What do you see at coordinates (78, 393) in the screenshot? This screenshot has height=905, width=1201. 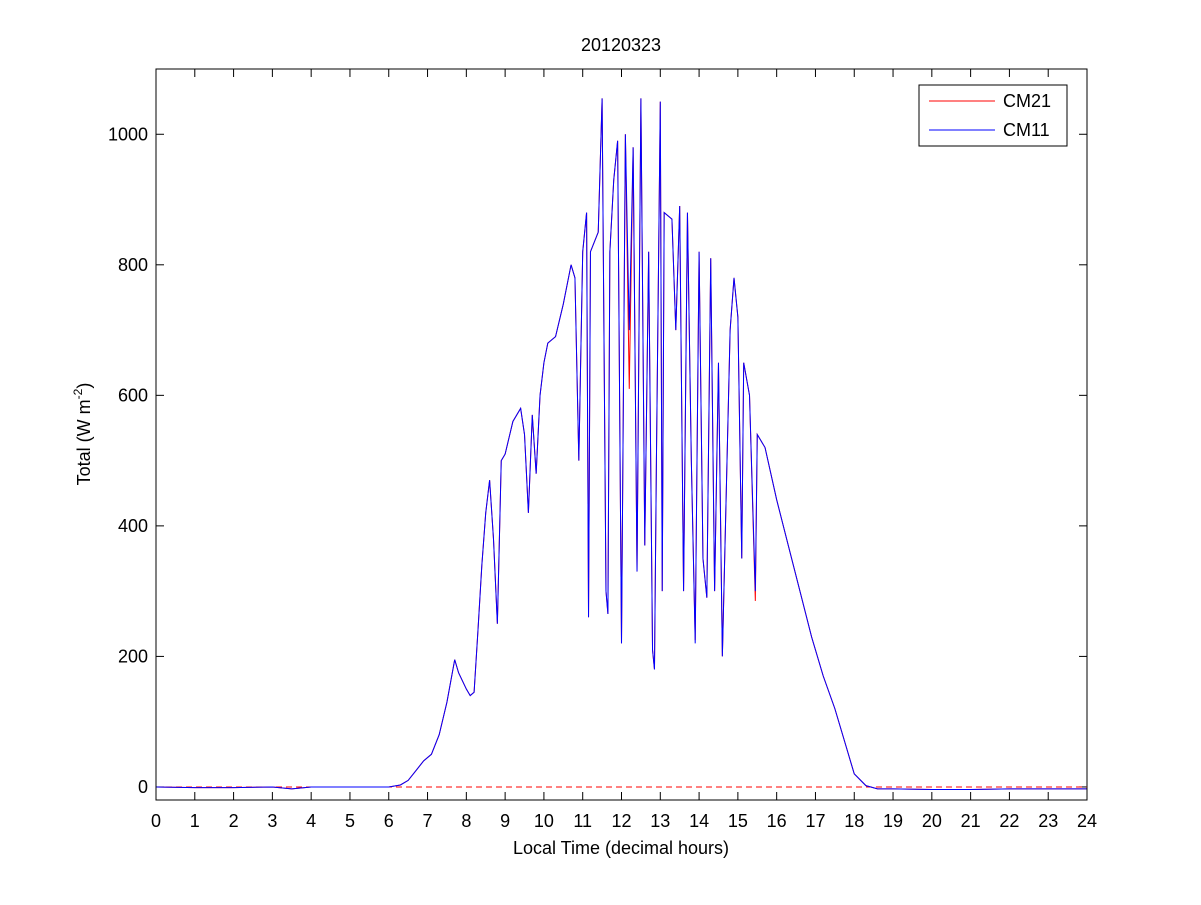 I see `y-axis-label-sup: -2` at bounding box center [78, 393].